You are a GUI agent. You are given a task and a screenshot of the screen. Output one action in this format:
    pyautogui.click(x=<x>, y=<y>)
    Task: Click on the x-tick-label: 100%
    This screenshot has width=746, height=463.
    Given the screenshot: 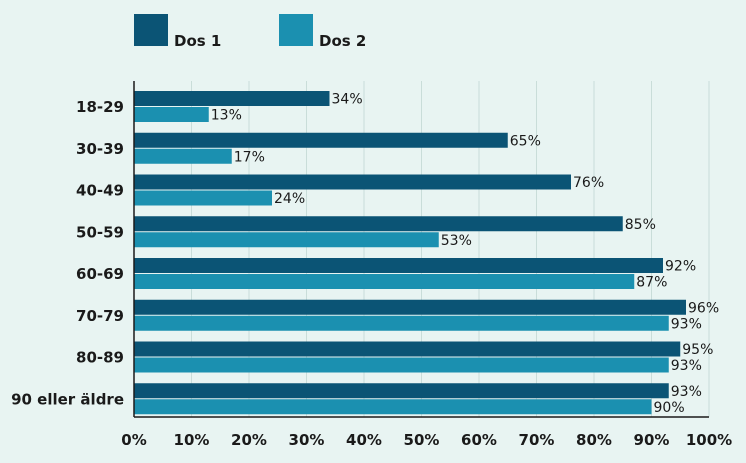 What is the action you would take?
    pyautogui.click(x=709, y=440)
    